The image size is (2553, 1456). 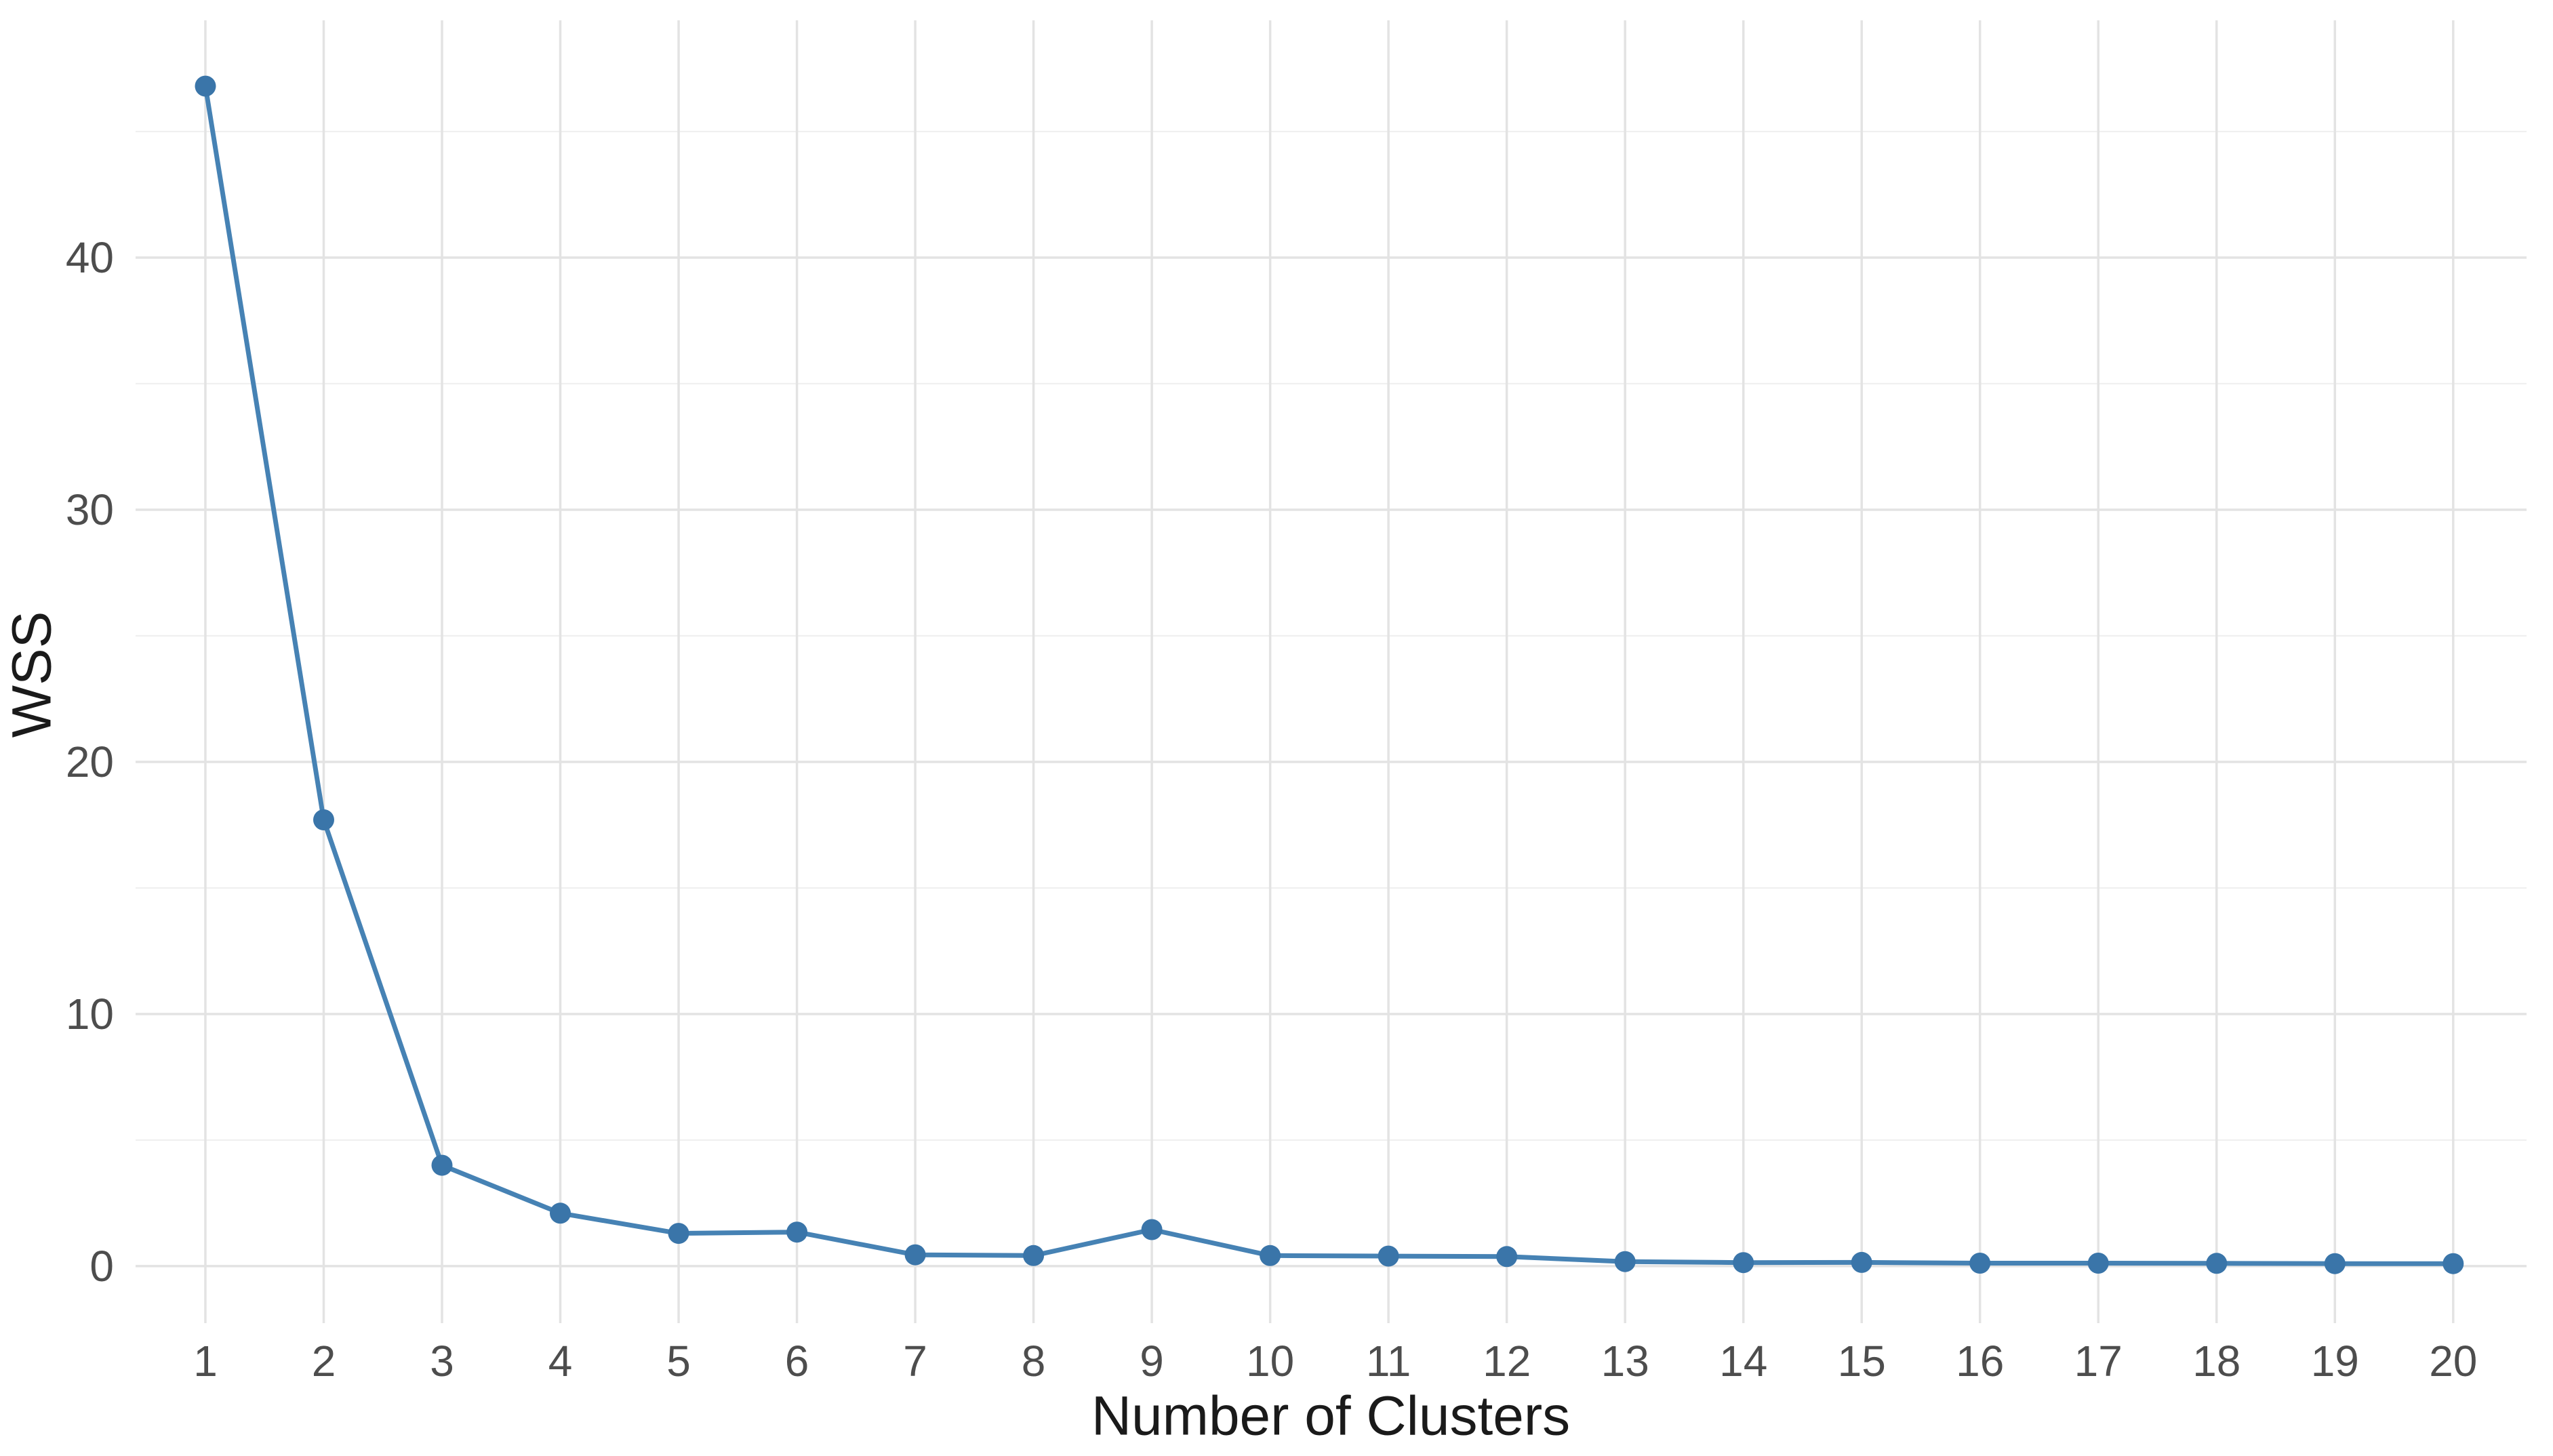 What do you see at coordinates (101, 1266) in the screenshot?
I see `y-tick-label: 0` at bounding box center [101, 1266].